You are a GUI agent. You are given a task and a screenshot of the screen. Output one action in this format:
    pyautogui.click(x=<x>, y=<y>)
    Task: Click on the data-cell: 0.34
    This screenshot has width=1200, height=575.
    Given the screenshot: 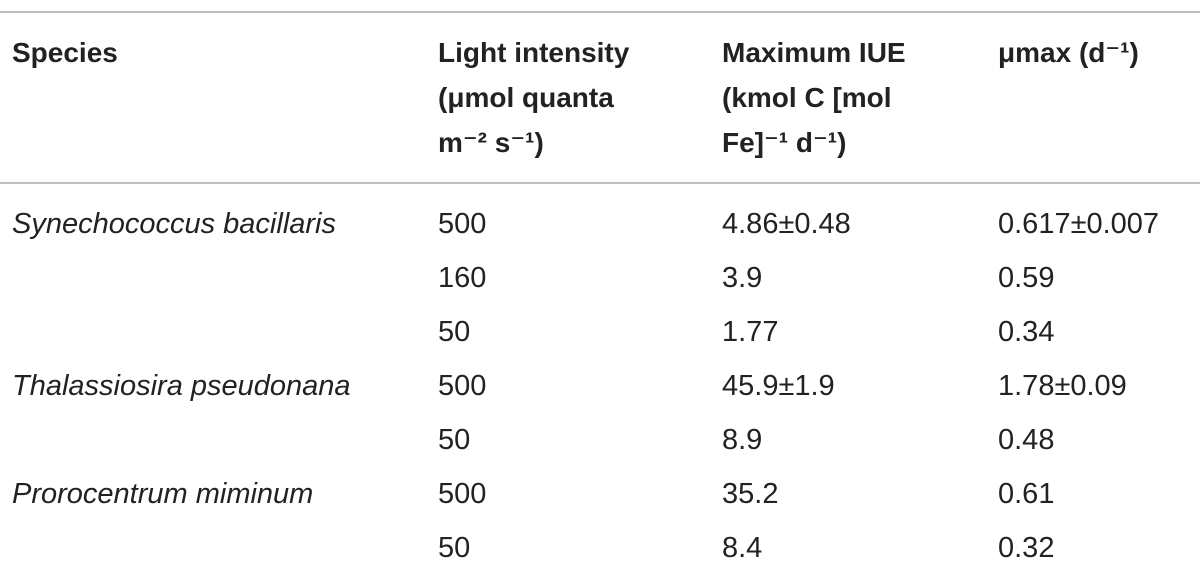 What is the action you would take?
    pyautogui.click(x=1026, y=332)
    